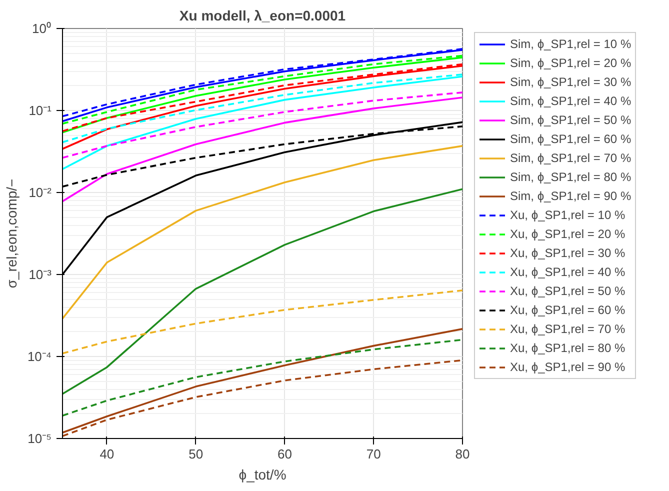 The image size is (669, 491). I want to click on legend-label: Sim, ϕ_SP1,rel = 10 %, so click(571, 44).